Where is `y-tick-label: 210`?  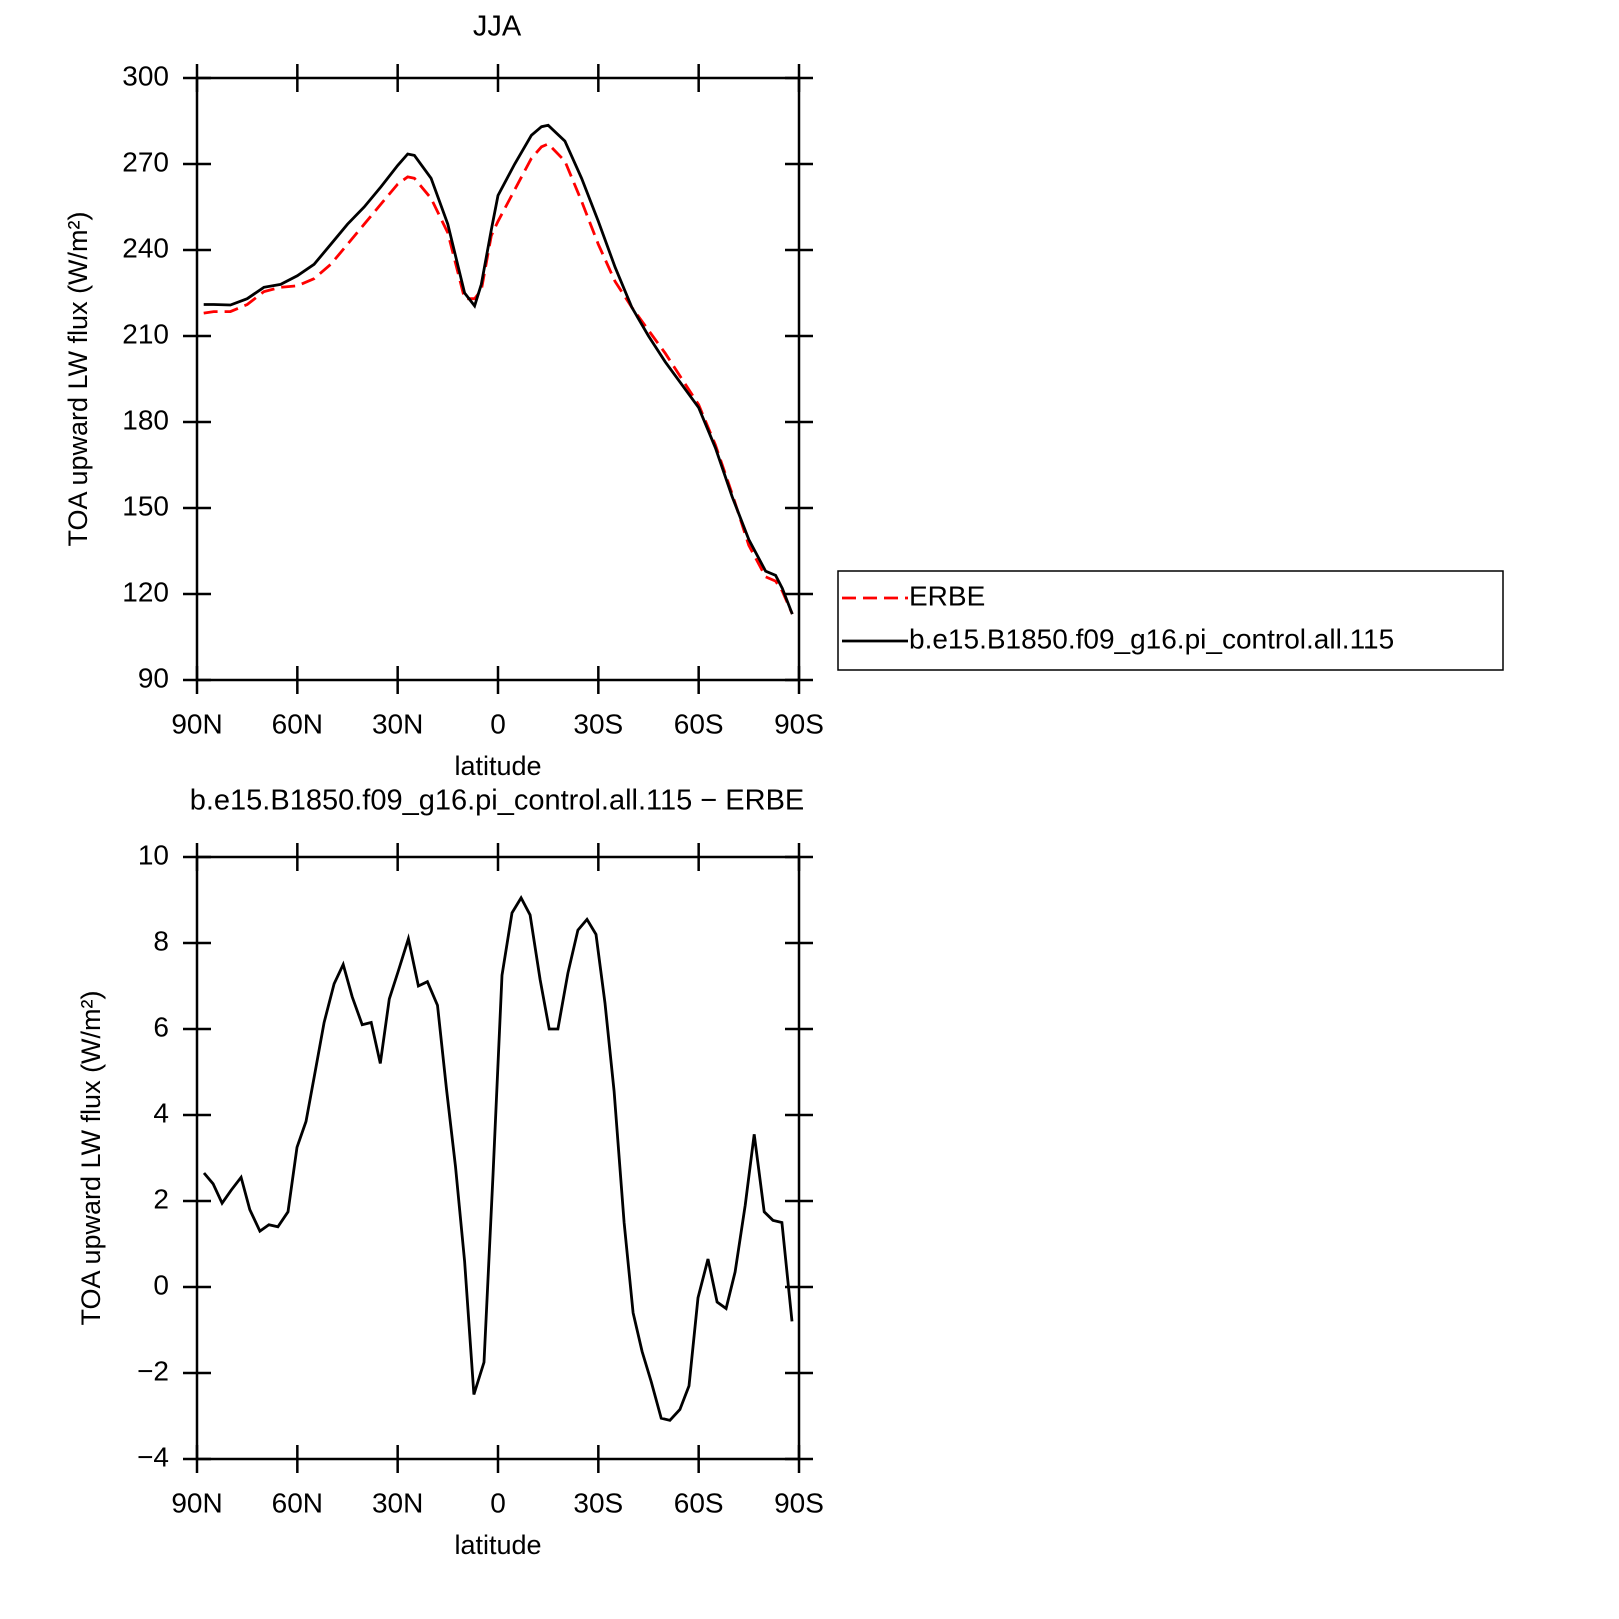
y-tick-label: 210 is located at coordinates (145, 333).